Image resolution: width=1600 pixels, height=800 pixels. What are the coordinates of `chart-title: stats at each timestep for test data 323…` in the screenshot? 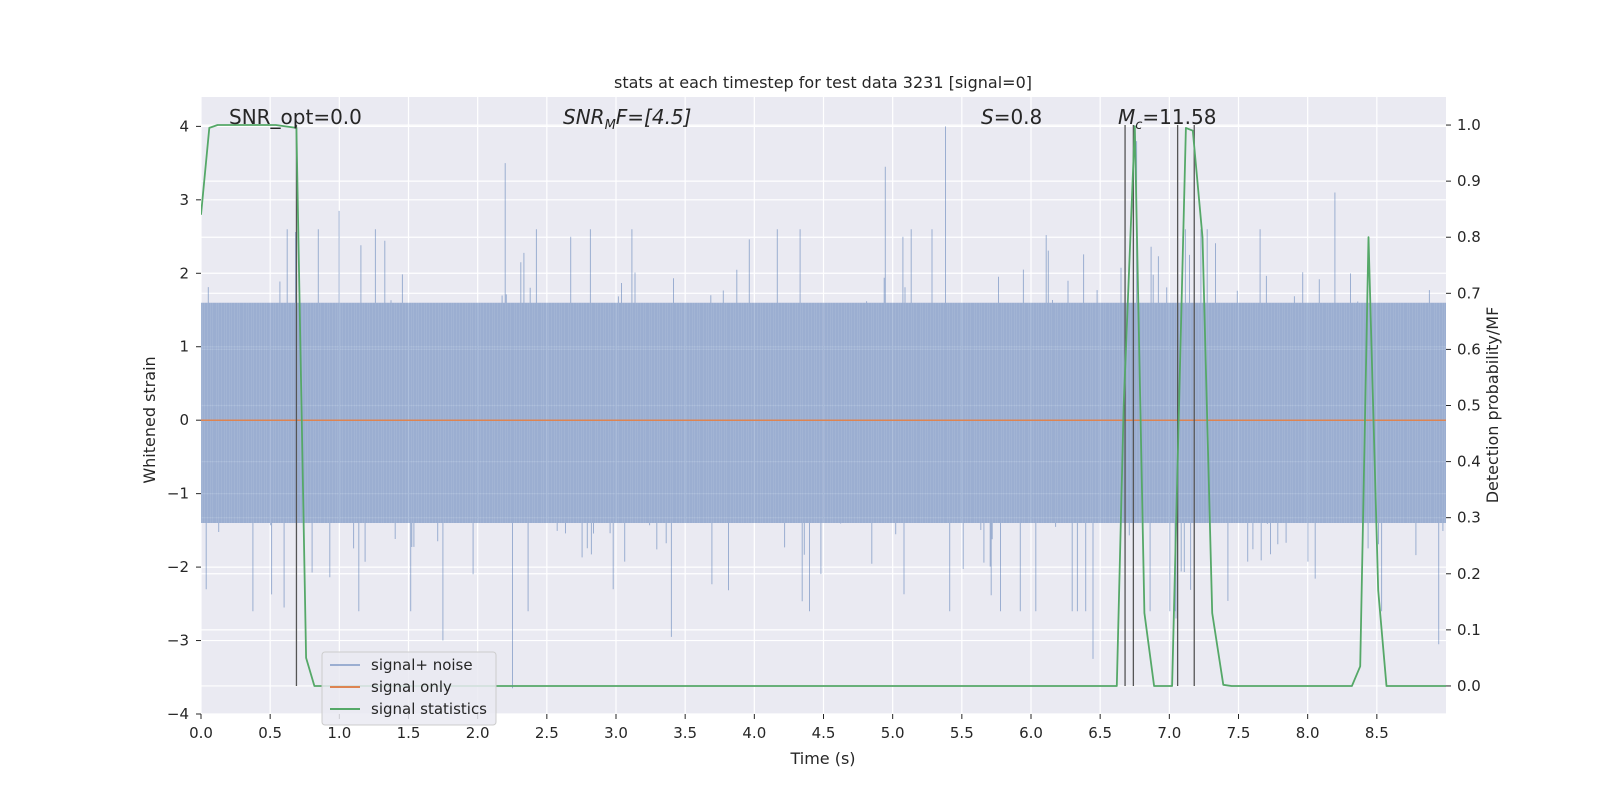 It's located at (823, 82).